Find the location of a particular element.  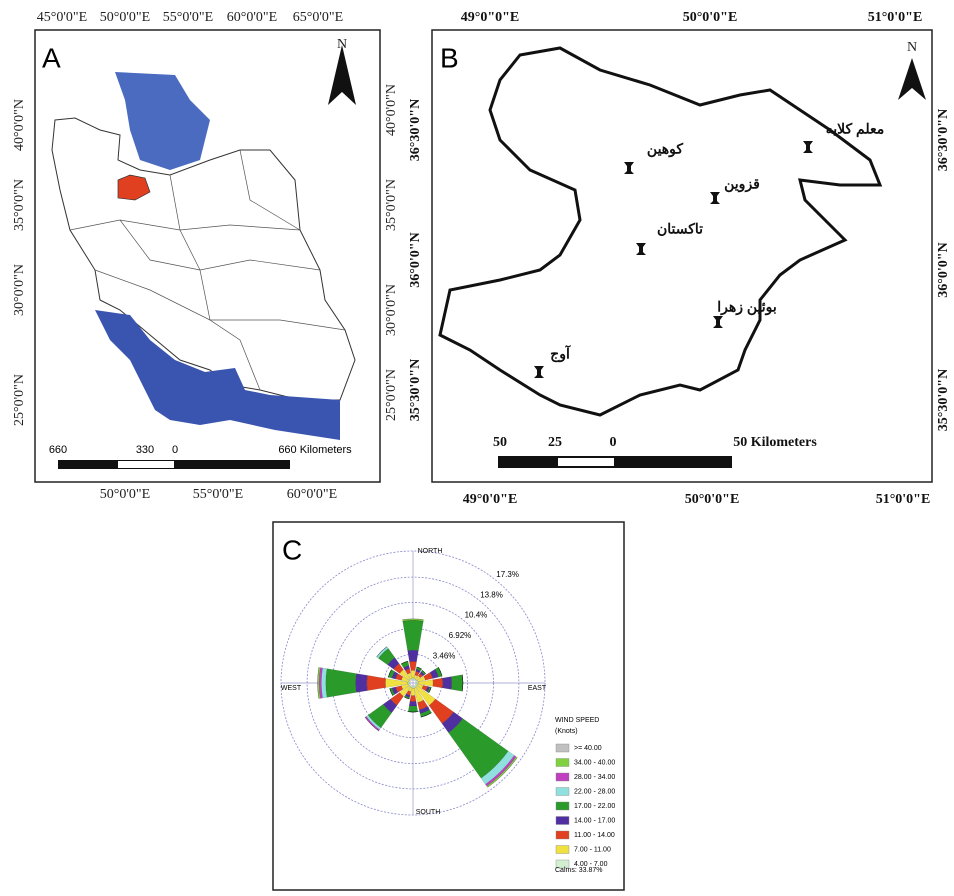

scale-label: 660 Kilometers is located at coordinates (315, 450).